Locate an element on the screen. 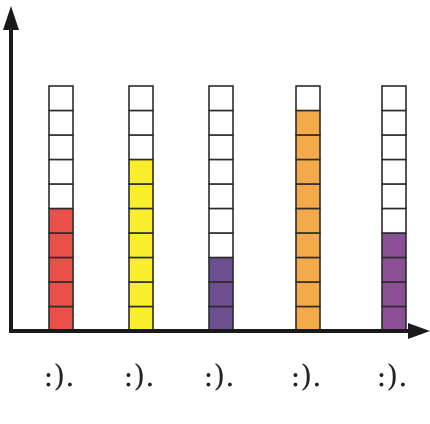  category-label-1: :). is located at coordinates (58, 376).